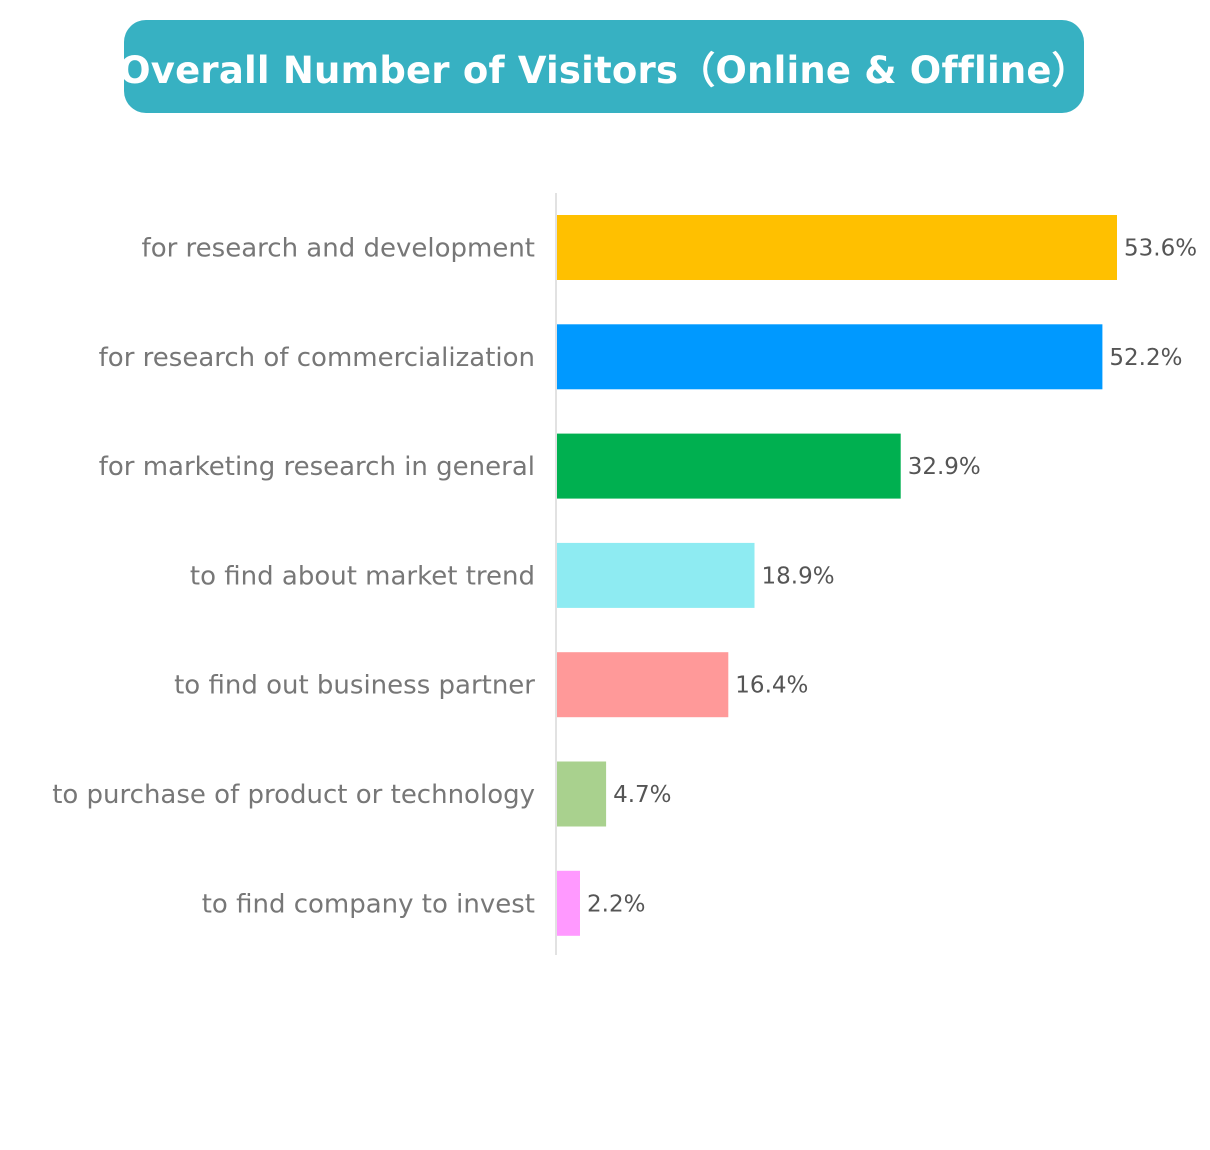 Image resolution: width=1210 pixels, height=1150 pixels. Describe the element at coordinates (317, 467) in the screenshot. I see `category-label-3: for marketing research in general` at that location.